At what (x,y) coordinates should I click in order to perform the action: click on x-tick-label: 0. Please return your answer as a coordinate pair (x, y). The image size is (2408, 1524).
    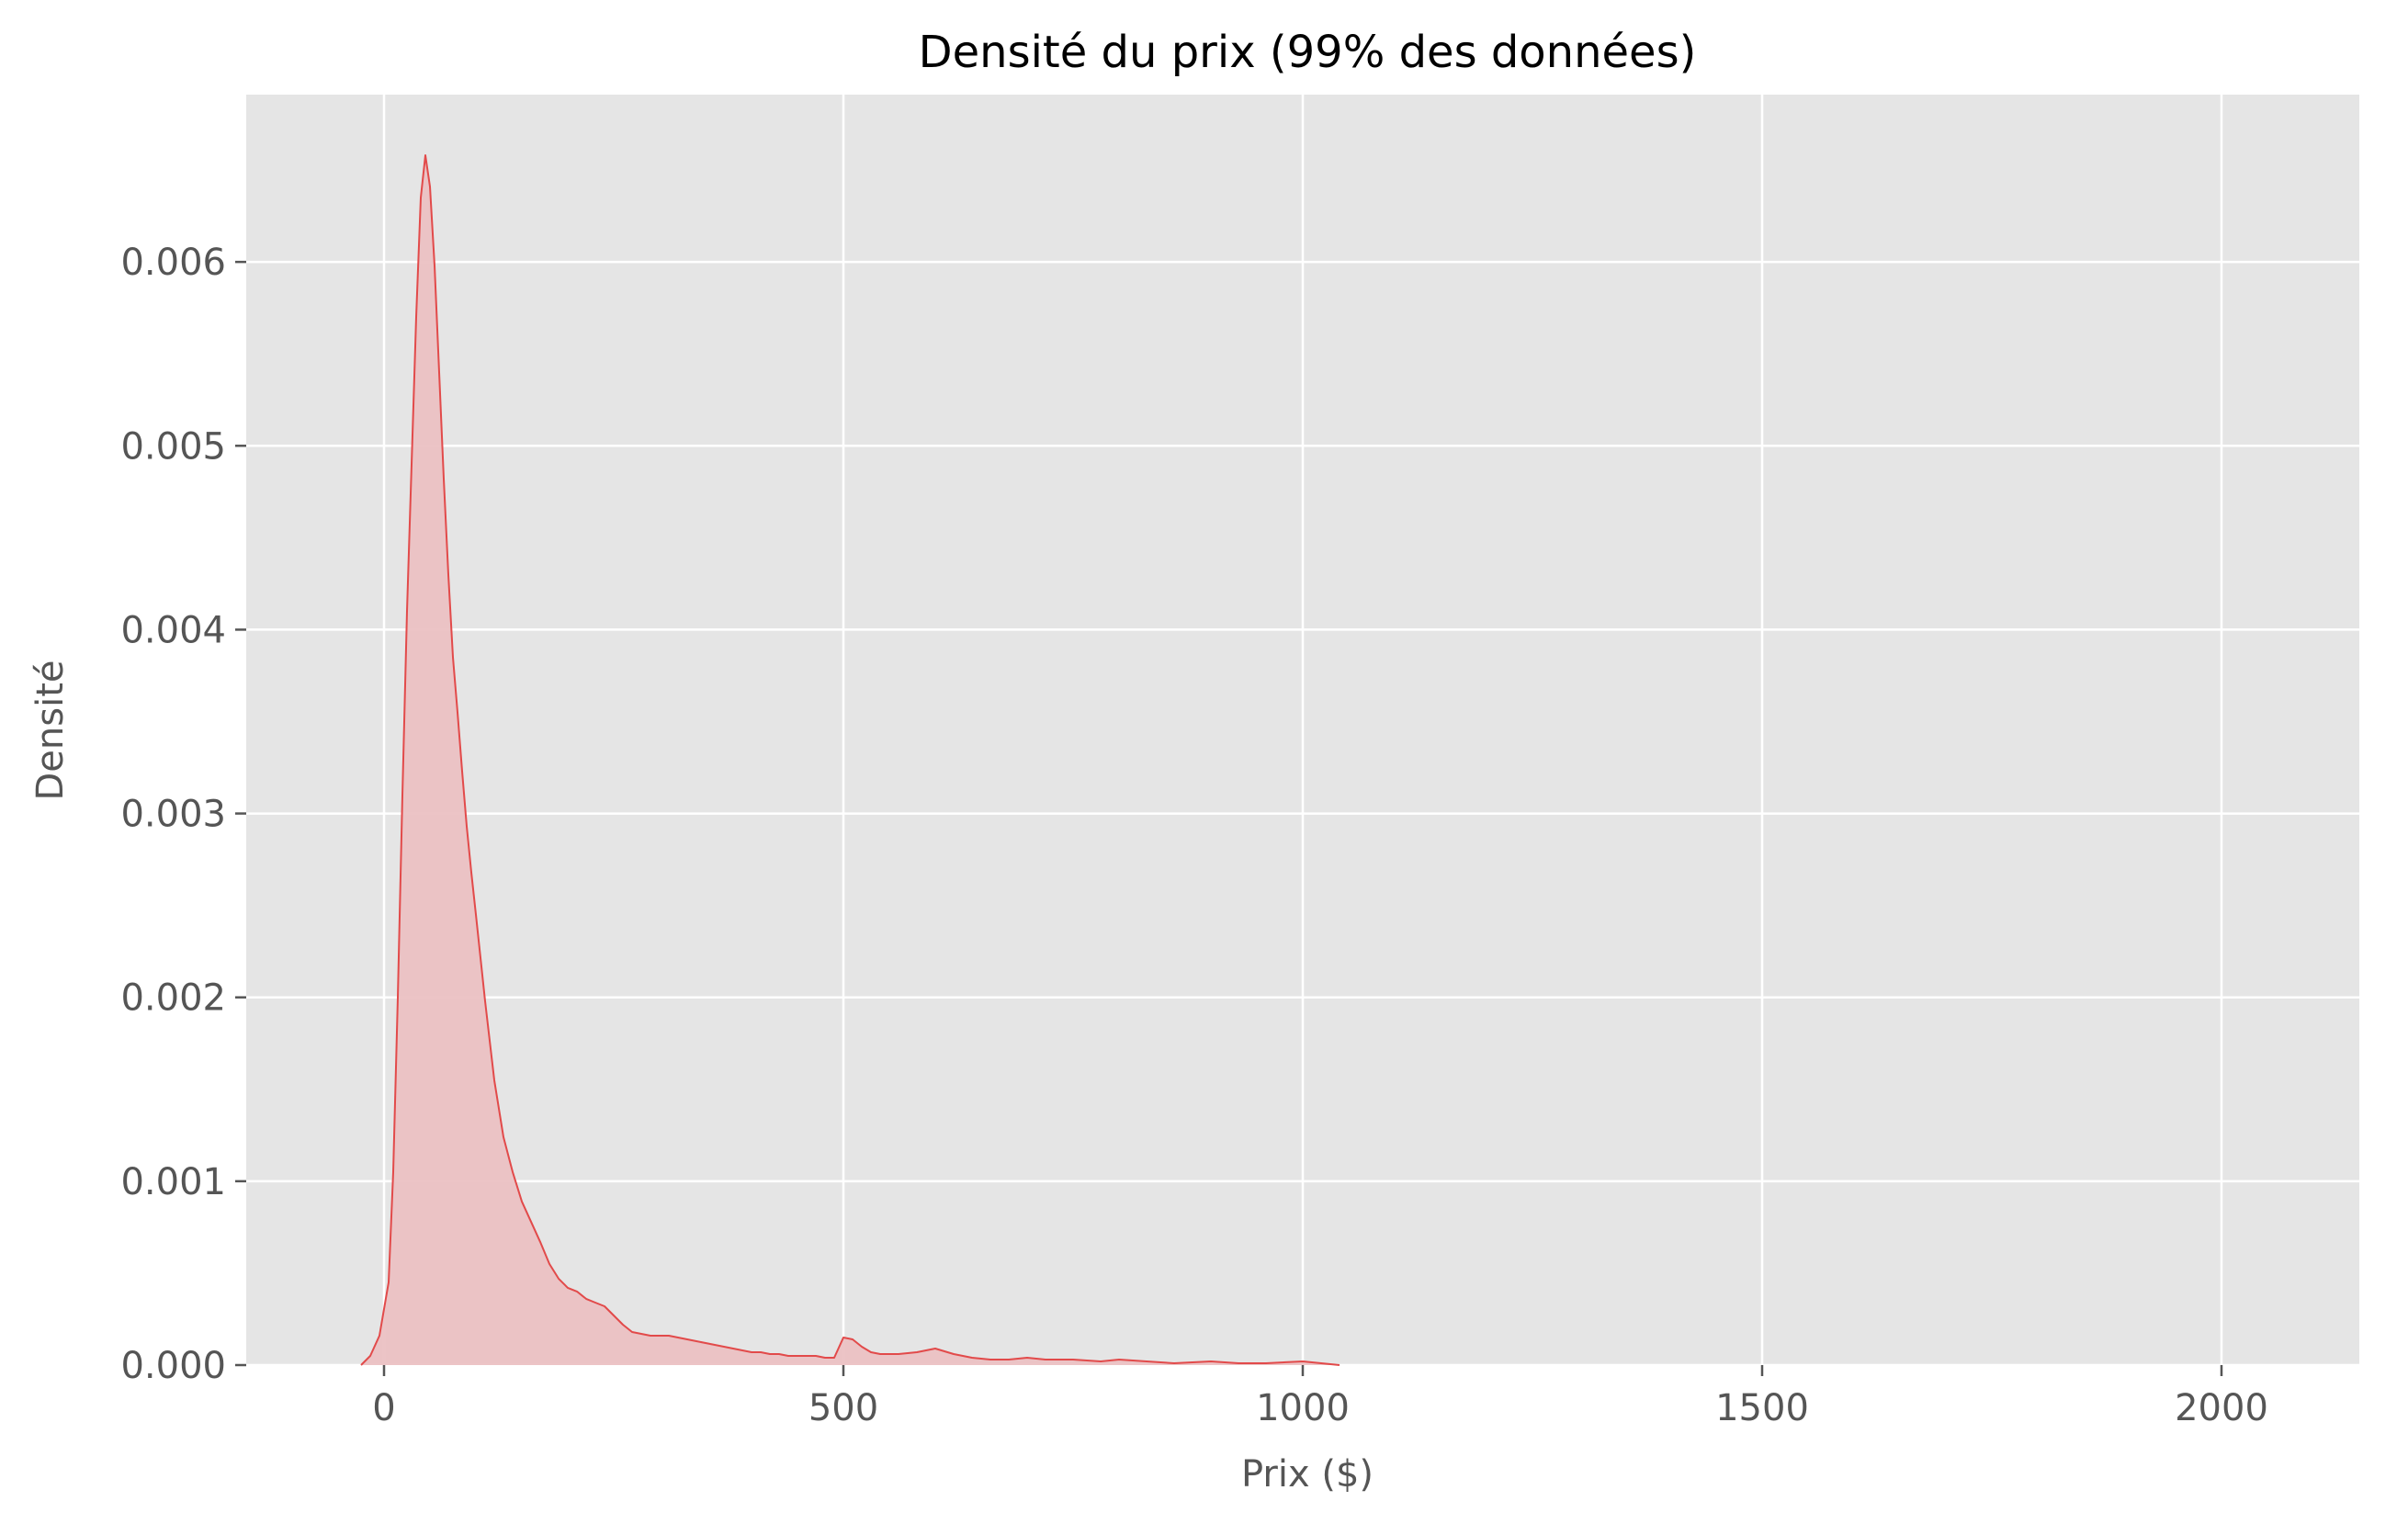
    Looking at the image, I should click on (384, 1408).